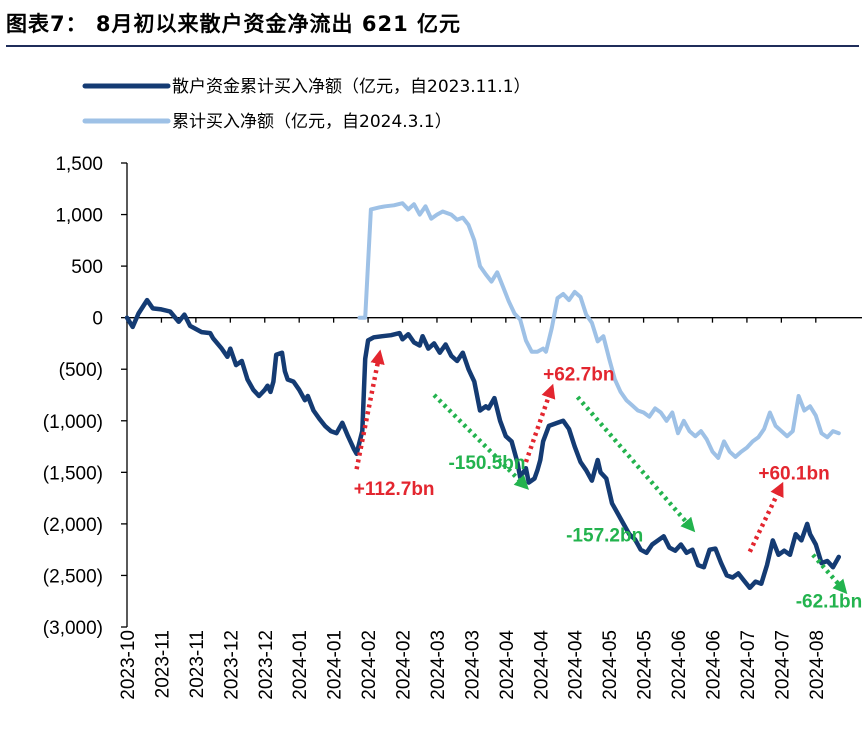 The image size is (865, 749). Describe the element at coordinates (79, 164) in the screenshot. I see `y-tick-label: 1,500` at that location.